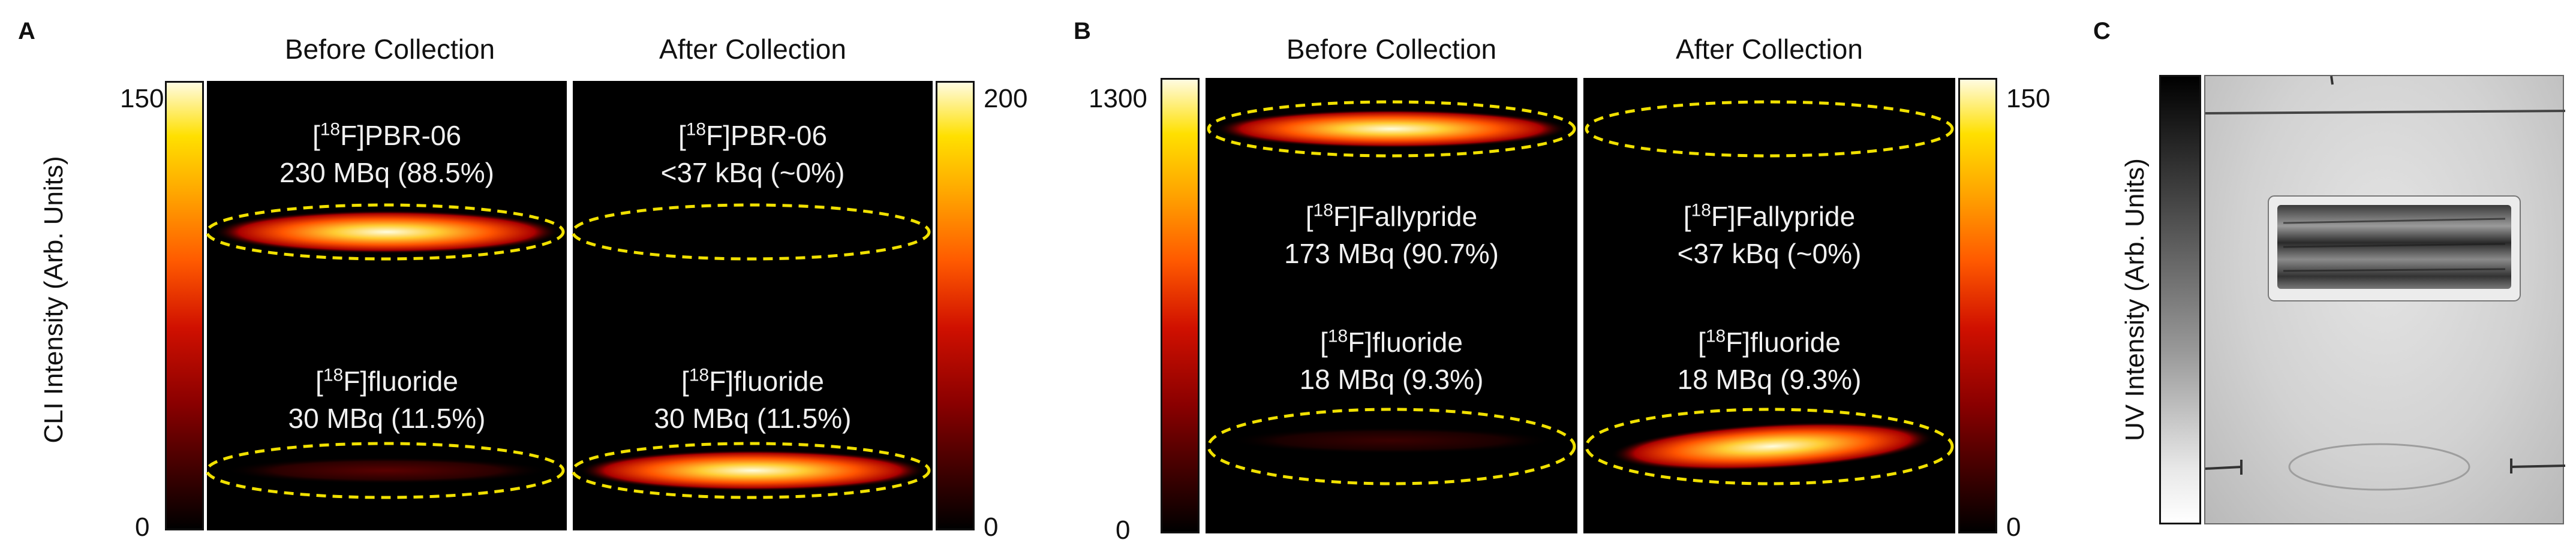 This screenshot has height=552, width=2576. I want to click on panel-a-before-svg, so click(387, 347).